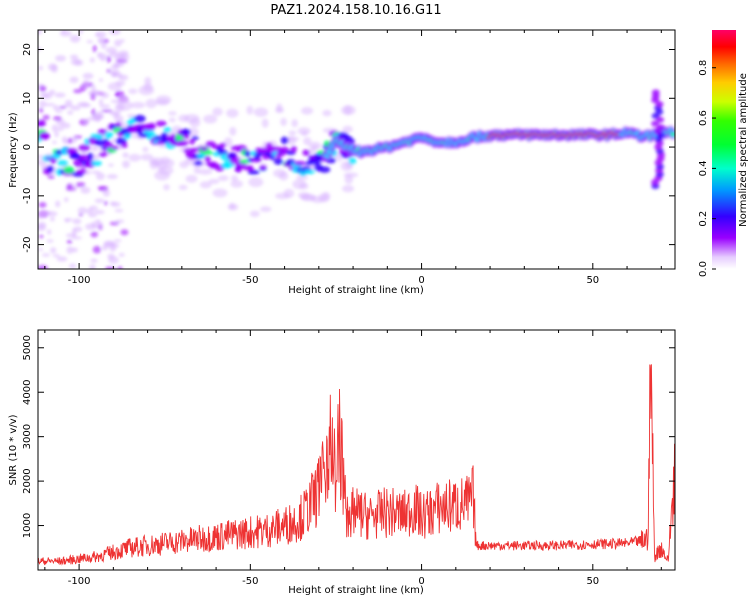  Describe the element at coordinates (743, 150) in the screenshot. I see `colorbar-label: Normalized spectral amplitude` at that location.